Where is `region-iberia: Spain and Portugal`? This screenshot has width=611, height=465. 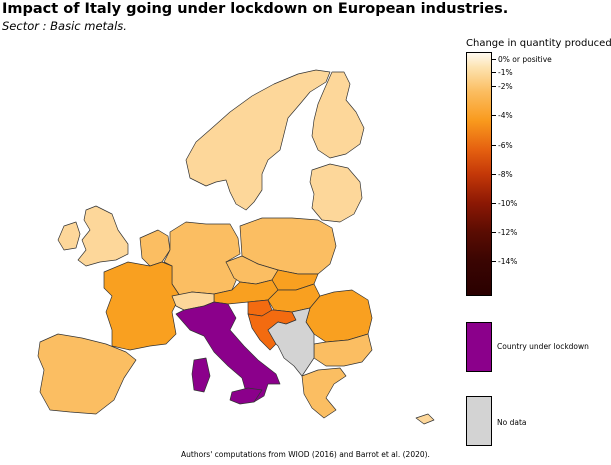 region-iberia: Spain and Portugal is located at coordinates (87, 374).